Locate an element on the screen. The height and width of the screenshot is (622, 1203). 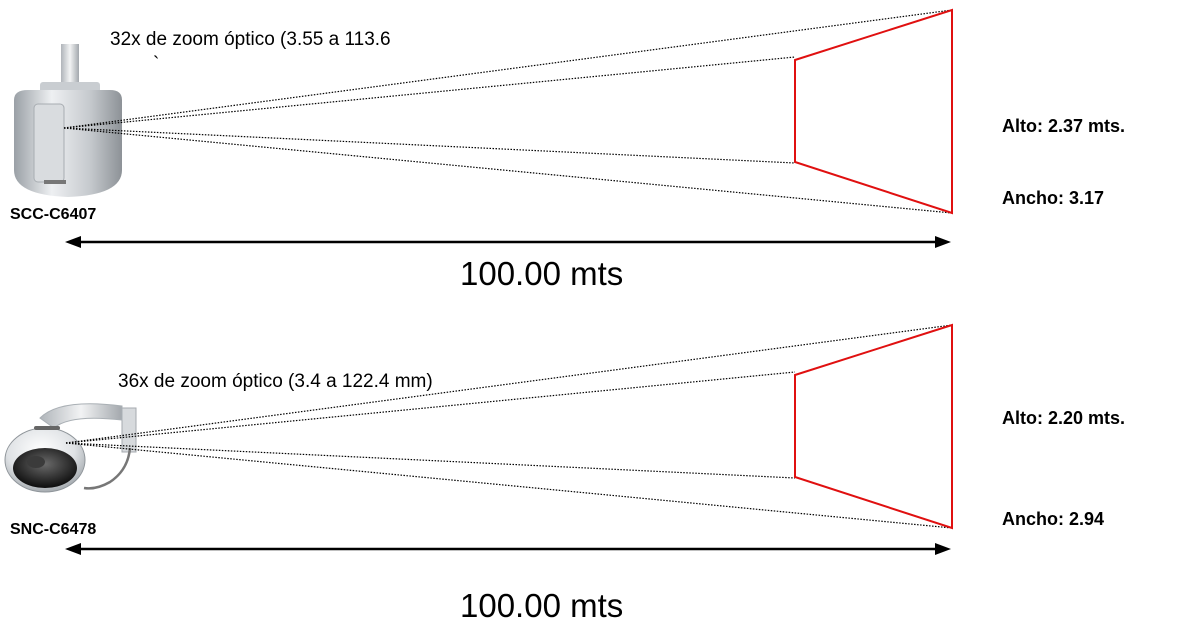
height-label-1: Alto: 2.37 mts. is located at coordinates (1063, 126).